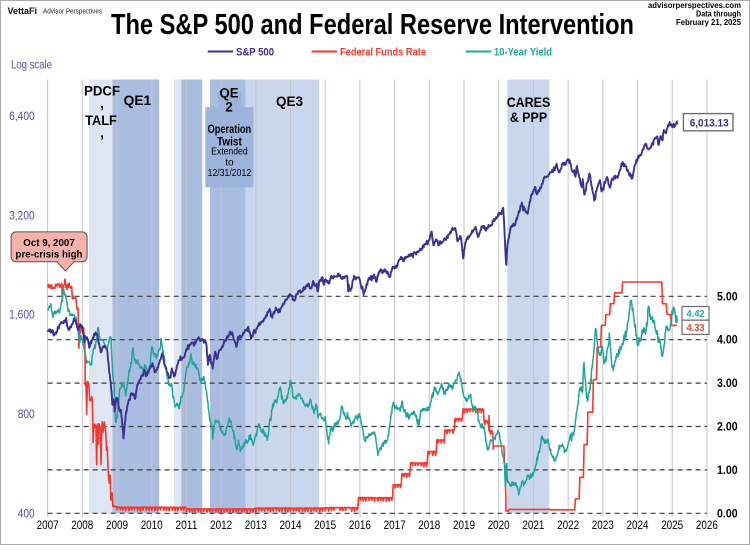  I want to click on svg-text: 4.00, so click(727, 341).